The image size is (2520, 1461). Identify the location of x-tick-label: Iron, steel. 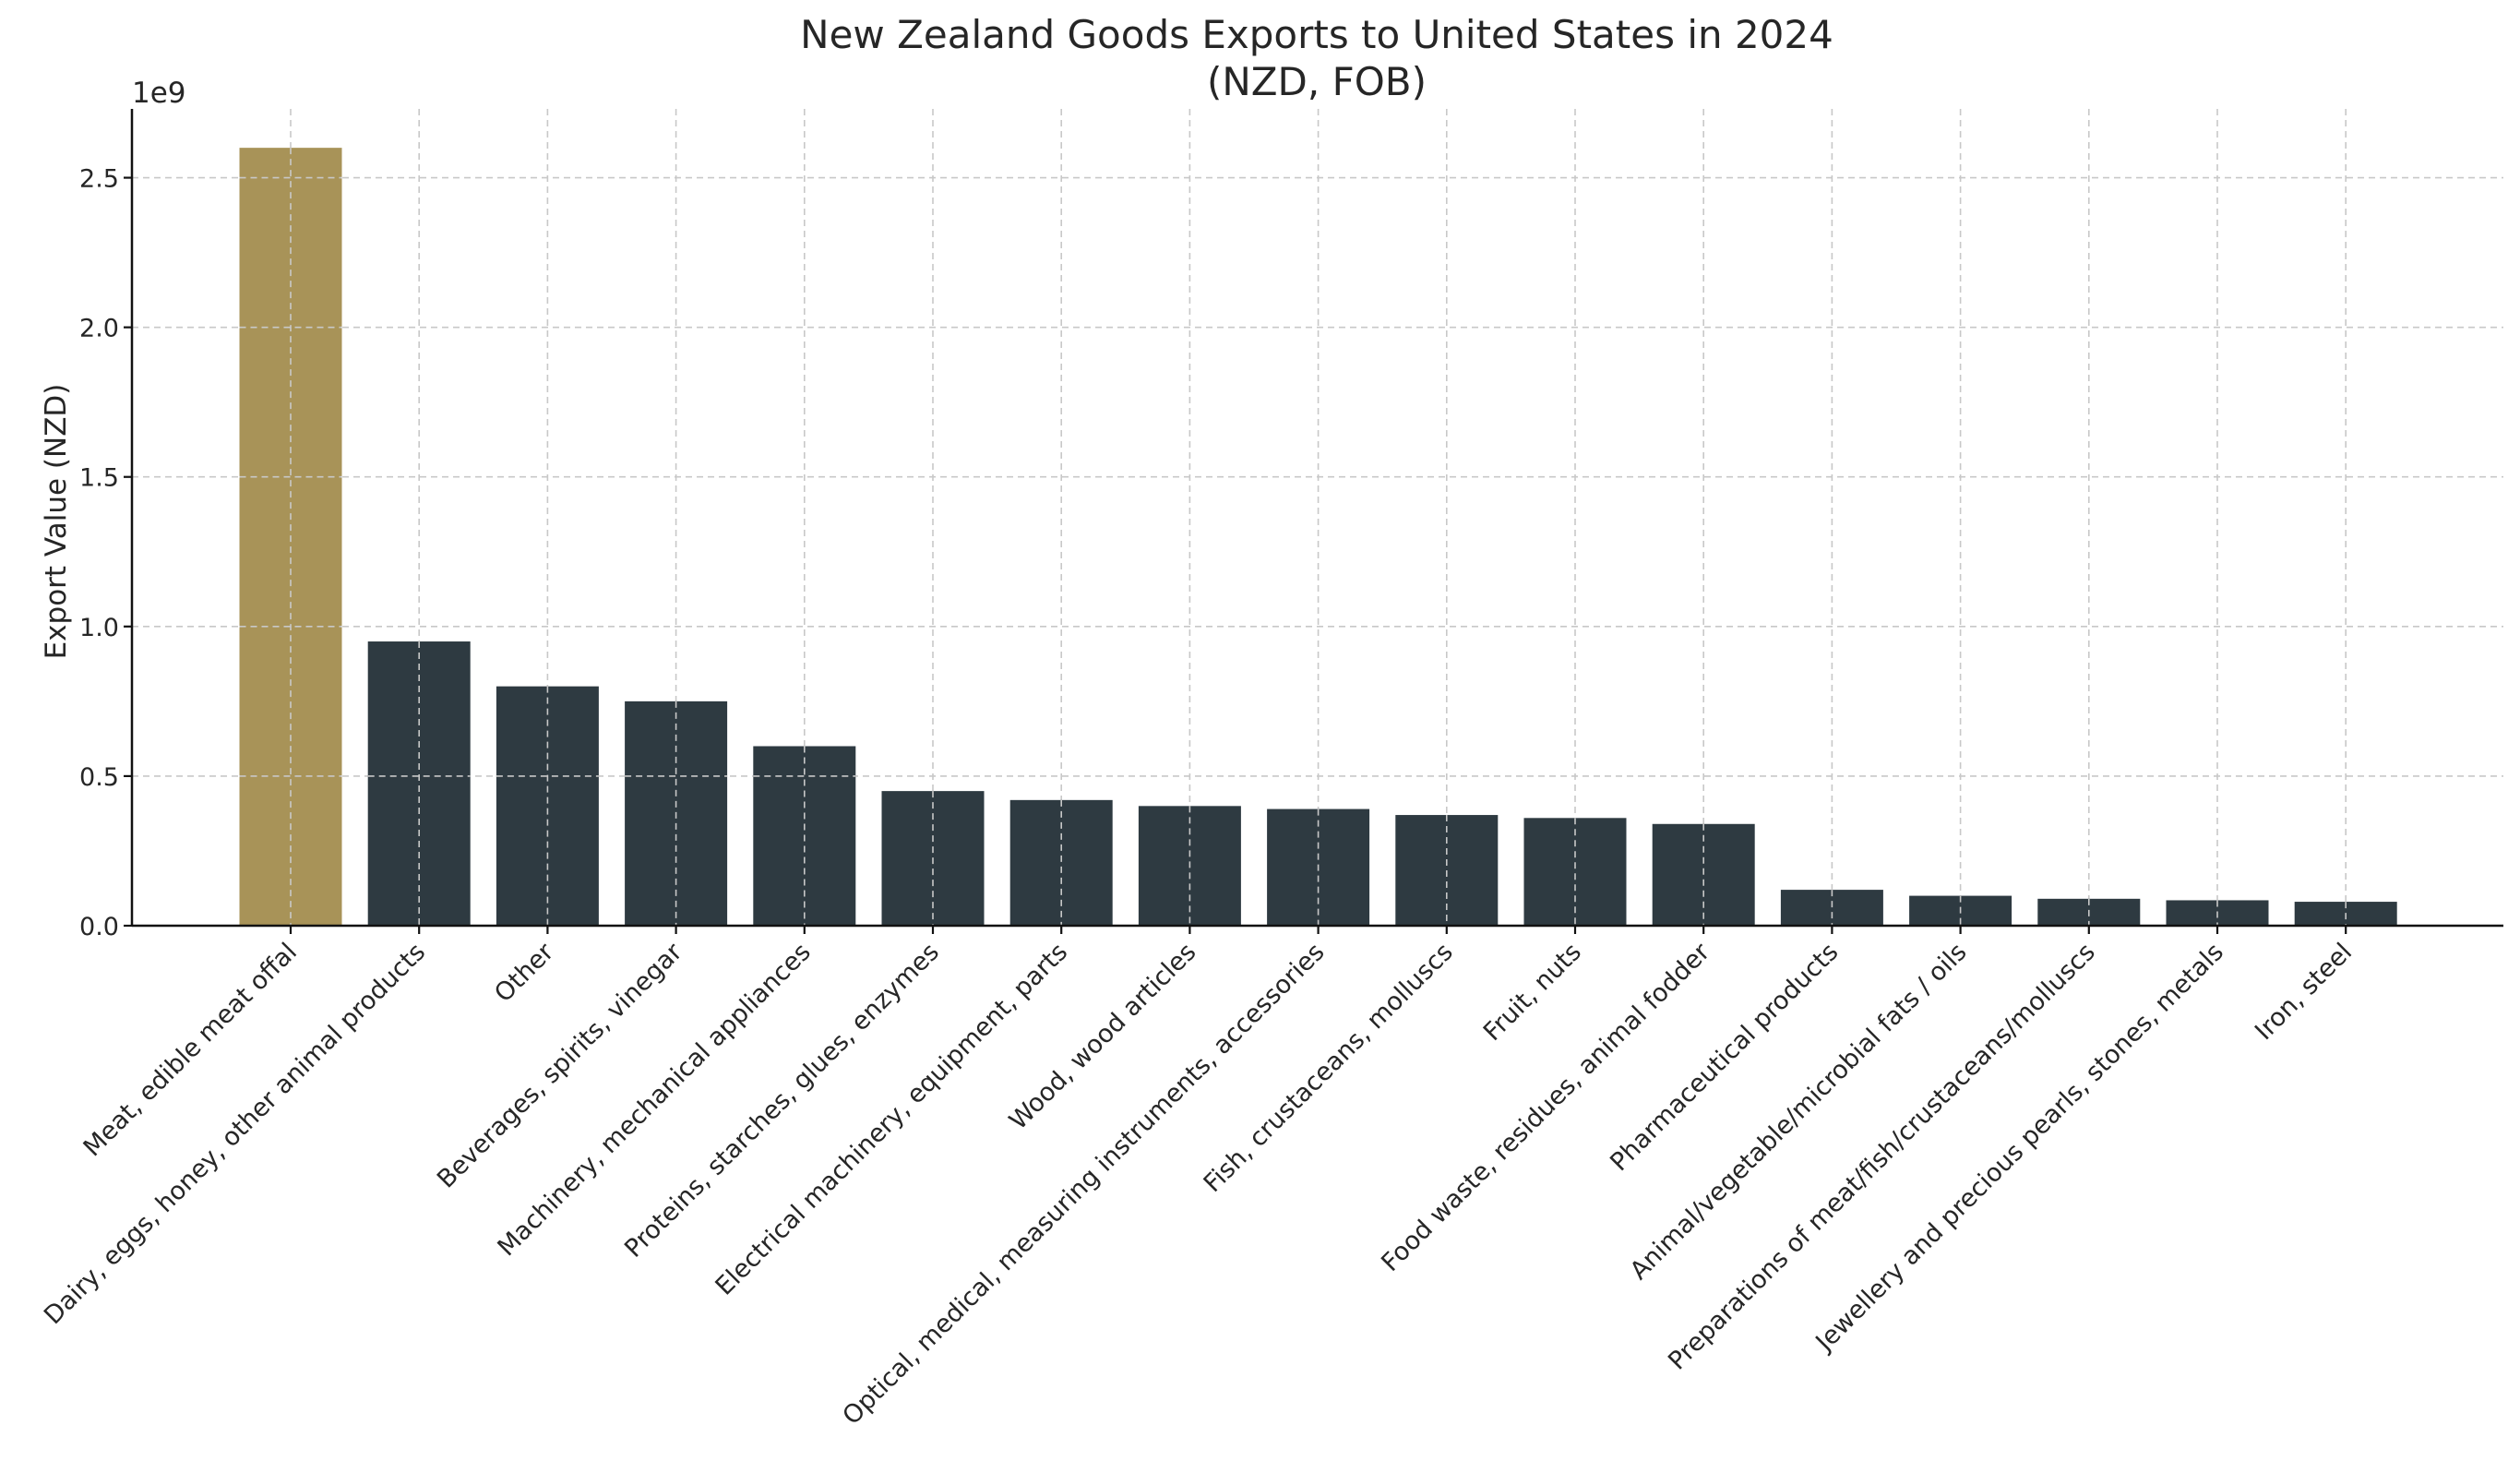
(2304, 992).